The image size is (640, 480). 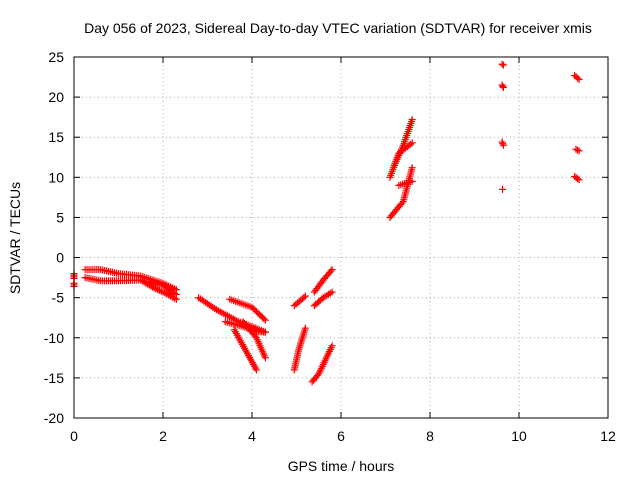 I want to click on y-tick-label: -10, so click(x=54, y=338).